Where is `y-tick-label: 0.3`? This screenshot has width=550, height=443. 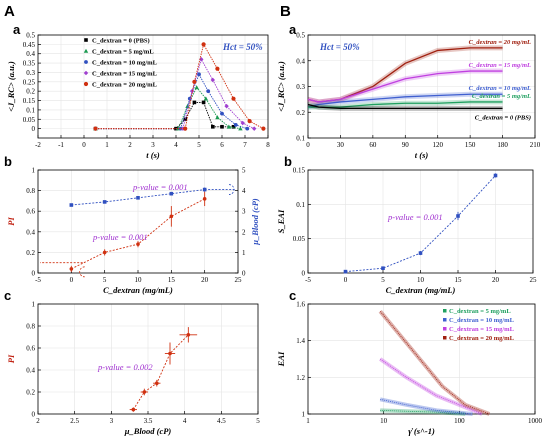 y-tick-label: 0.3 is located at coordinates (300, 87).